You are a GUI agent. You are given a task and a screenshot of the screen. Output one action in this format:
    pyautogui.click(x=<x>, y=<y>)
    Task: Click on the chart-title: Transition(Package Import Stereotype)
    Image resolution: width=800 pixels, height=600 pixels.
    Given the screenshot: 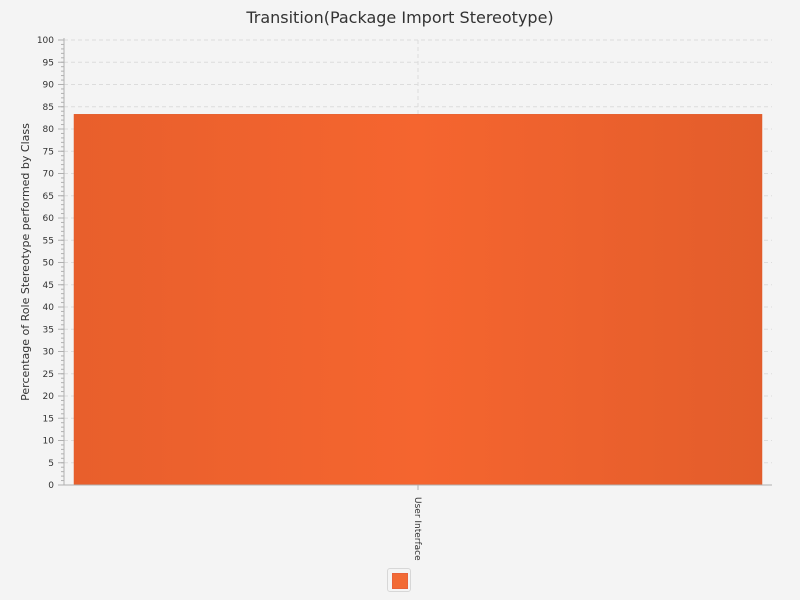 What is the action you would take?
    pyautogui.click(x=399, y=17)
    